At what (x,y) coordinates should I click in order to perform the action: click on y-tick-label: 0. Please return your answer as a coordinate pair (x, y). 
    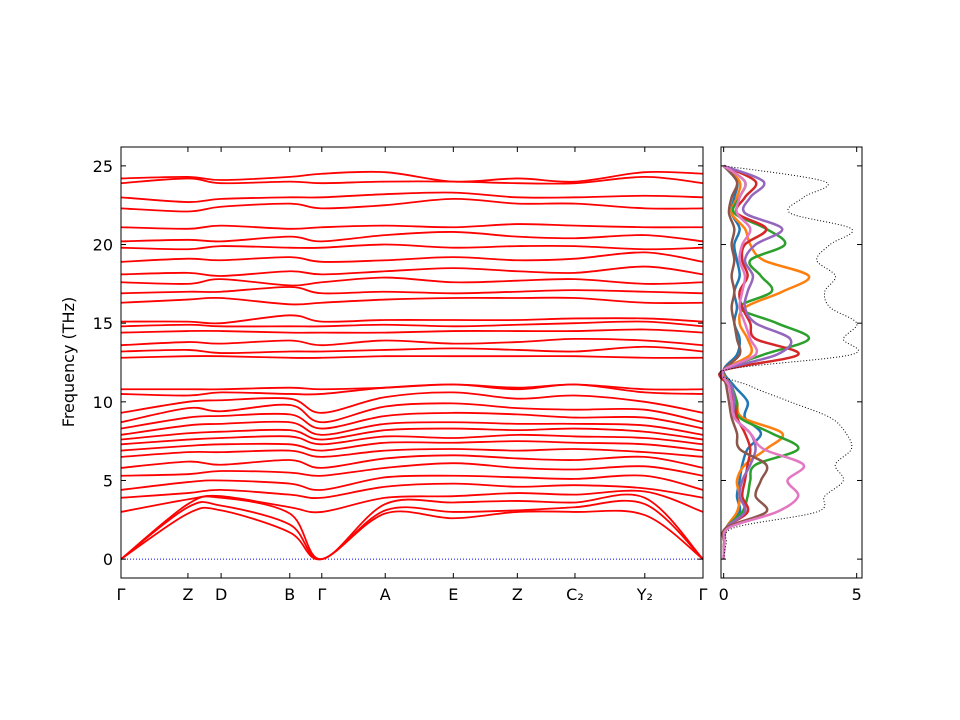
    Looking at the image, I should click on (108, 559).